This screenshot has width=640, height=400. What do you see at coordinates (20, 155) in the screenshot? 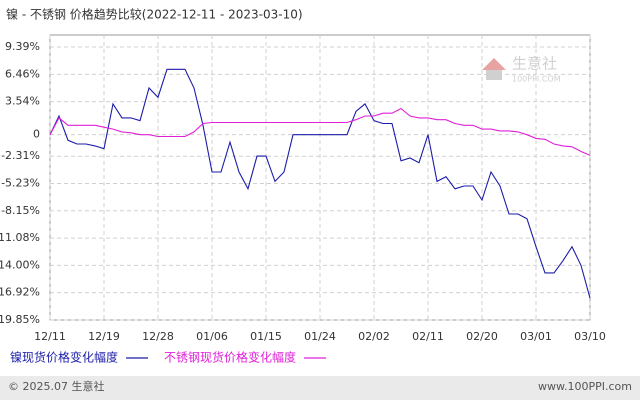
I see `y-tick-label: -2.31%` at bounding box center [20, 155].